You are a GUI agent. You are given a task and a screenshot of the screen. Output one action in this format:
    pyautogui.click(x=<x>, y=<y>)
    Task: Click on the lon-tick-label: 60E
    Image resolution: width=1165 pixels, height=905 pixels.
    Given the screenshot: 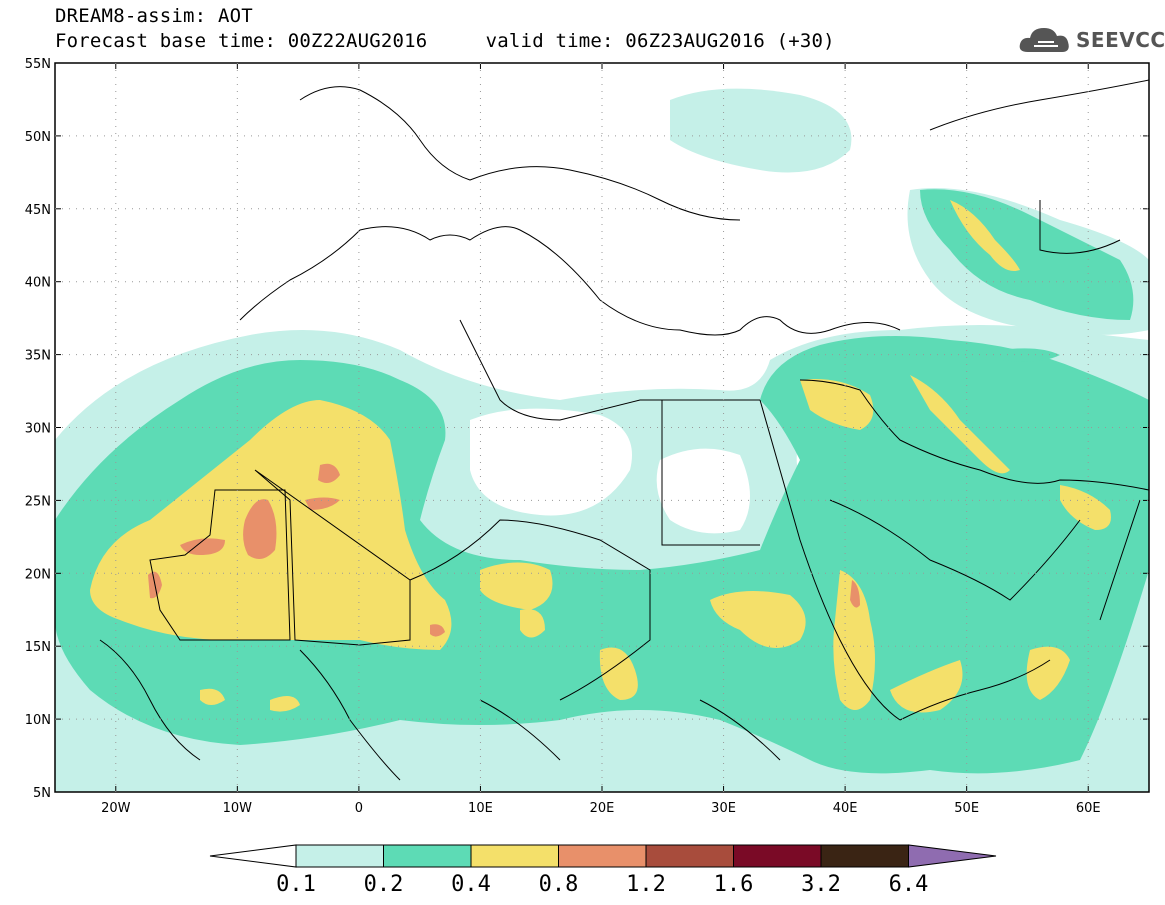 What is the action you would take?
    pyautogui.click(x=1088, y=808)
    